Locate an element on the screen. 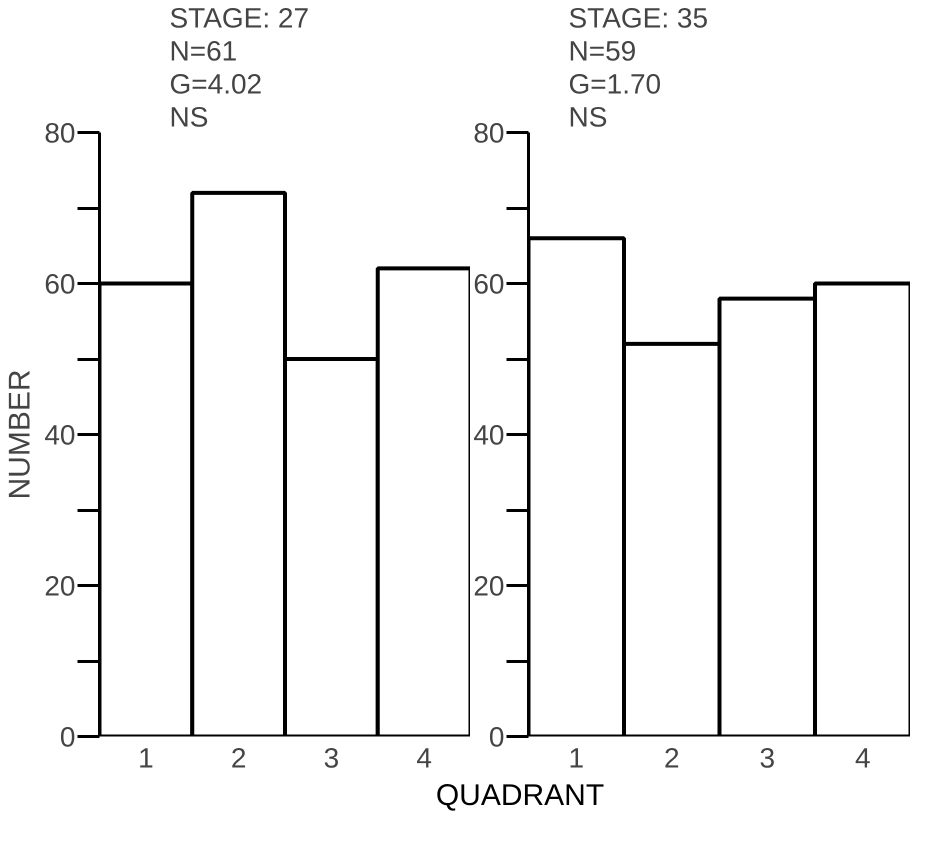 This screenshot has height=865, width=946. text: STAGE: 35 is located at coordinates (638, 18).